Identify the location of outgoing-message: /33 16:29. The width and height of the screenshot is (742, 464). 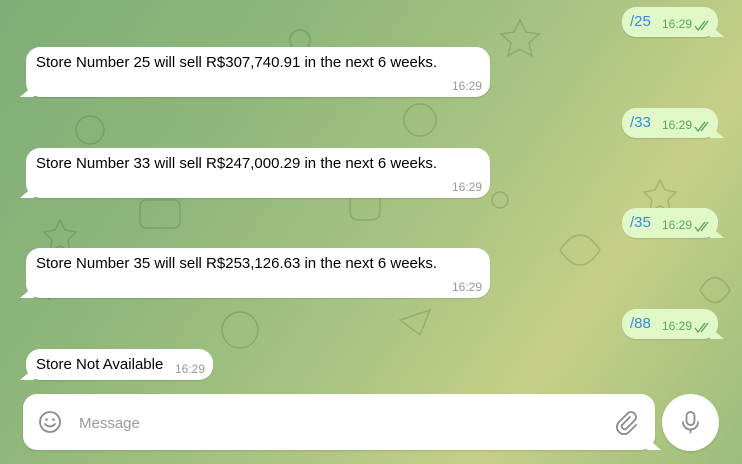
(673, 123).